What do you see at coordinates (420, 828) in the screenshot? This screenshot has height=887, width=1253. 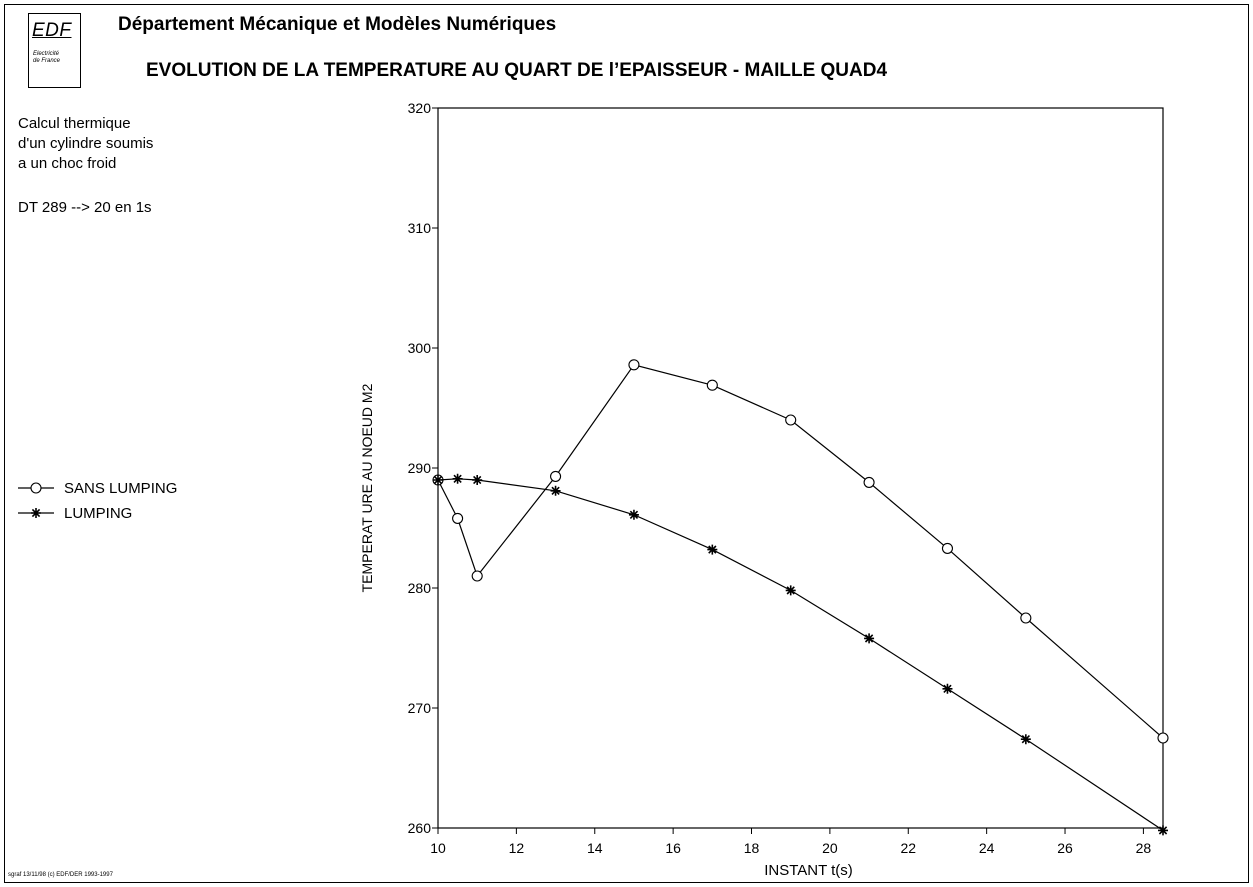 I see `y-tick-label: 260` at bounding box center [420, 828].